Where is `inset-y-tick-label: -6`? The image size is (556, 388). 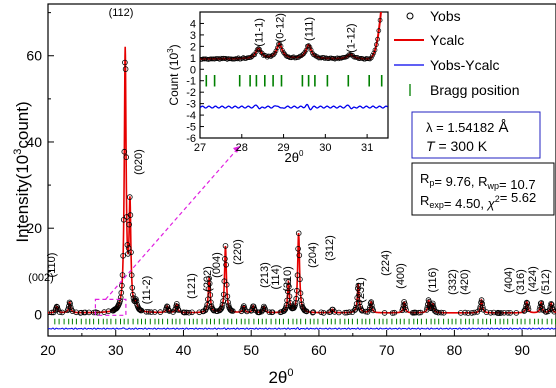
inset-y-tick-label: -6 is located at coordinates (191, 139).